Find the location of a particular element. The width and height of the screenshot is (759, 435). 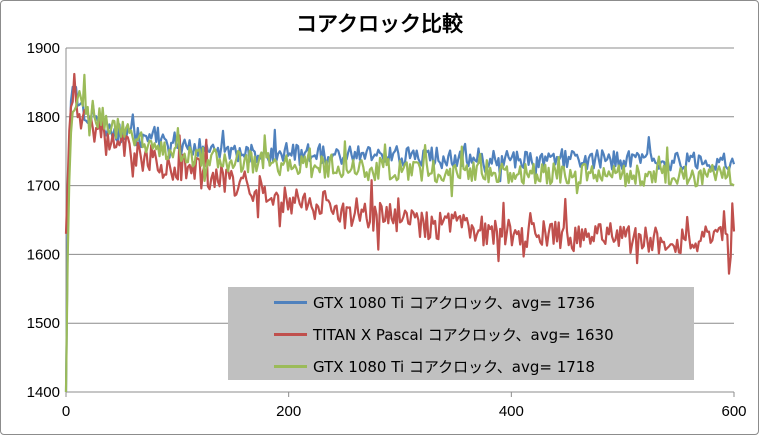

legend-label-series-1: GTX 1080 Ti コアクロック、avg= 1736 is located at coordinates (454, 302).